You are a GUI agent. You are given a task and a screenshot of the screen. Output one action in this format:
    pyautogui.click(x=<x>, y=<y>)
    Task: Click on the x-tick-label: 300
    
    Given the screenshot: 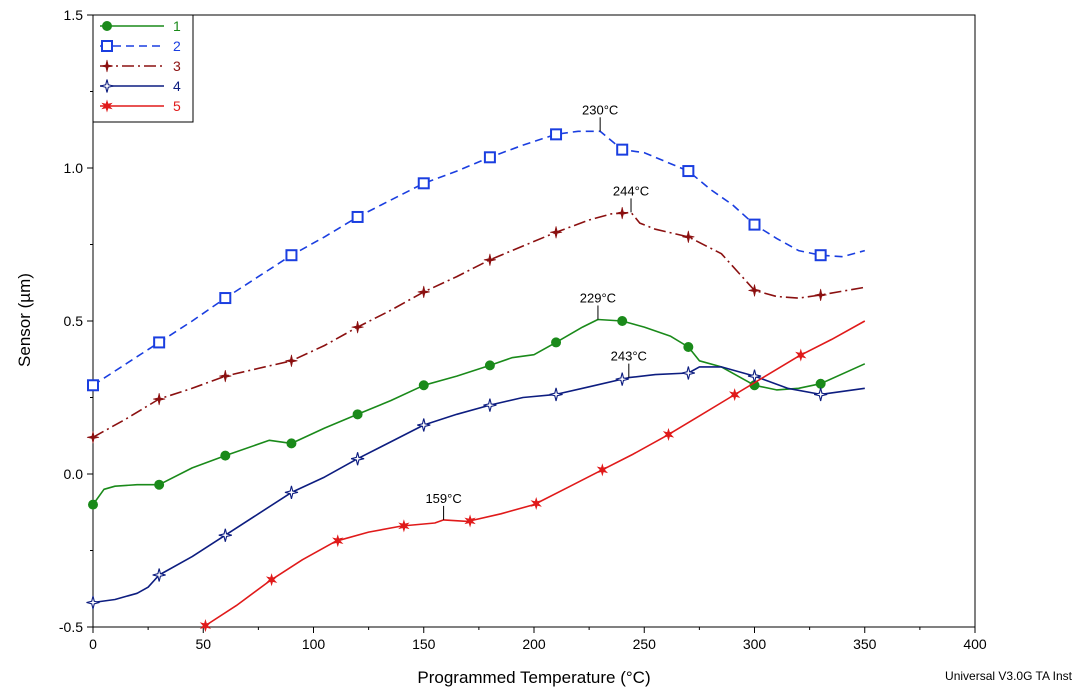 What is the action you would take?
    pyautogui.click(x=755, y=644)
    